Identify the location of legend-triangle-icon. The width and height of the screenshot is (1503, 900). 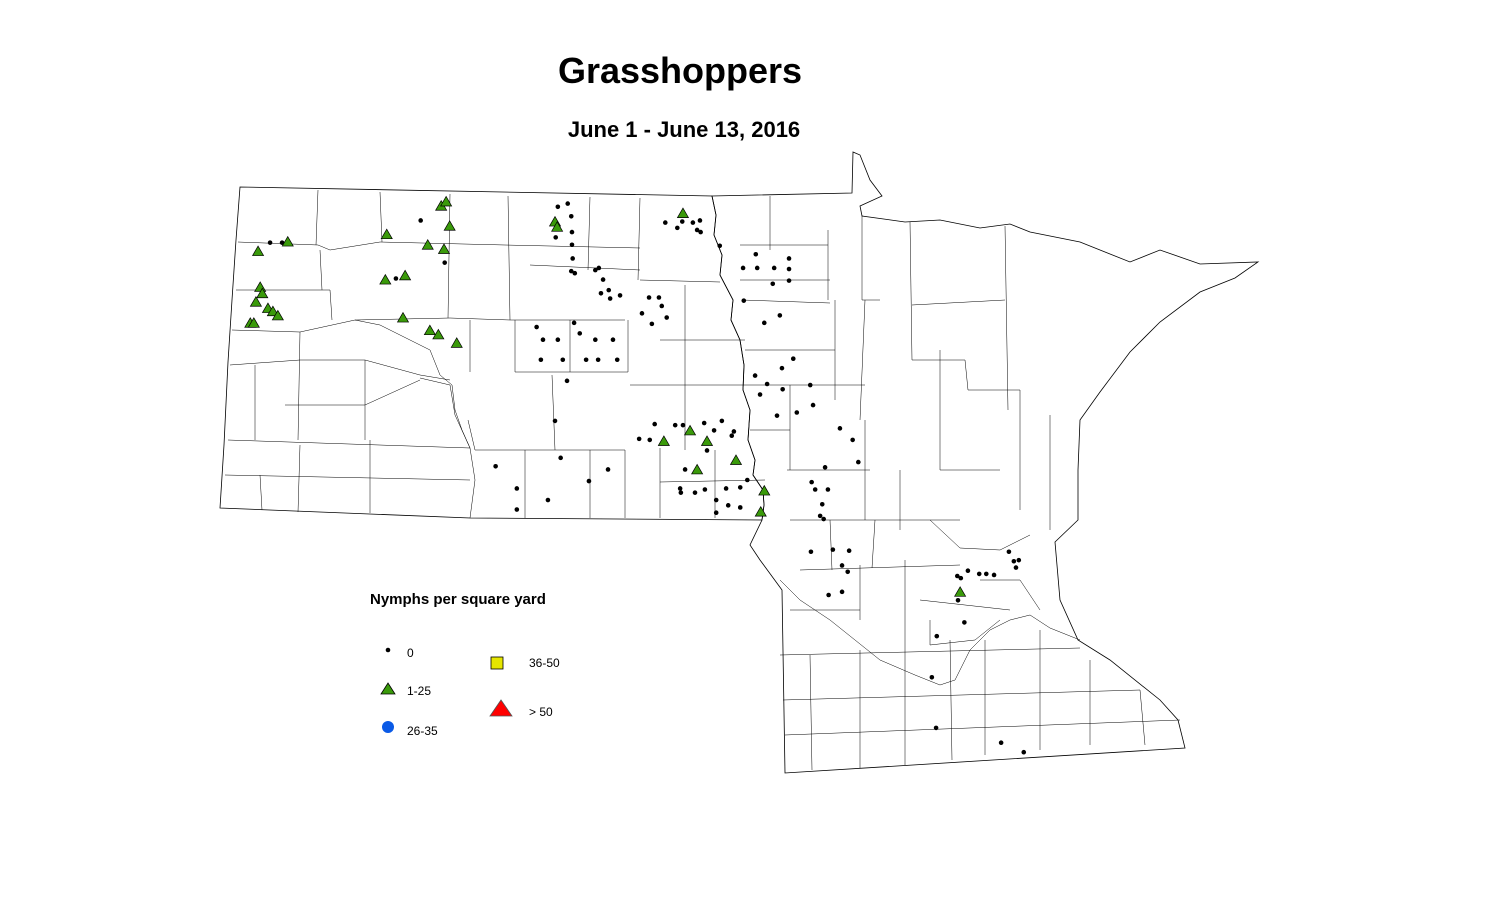
(388, 688).